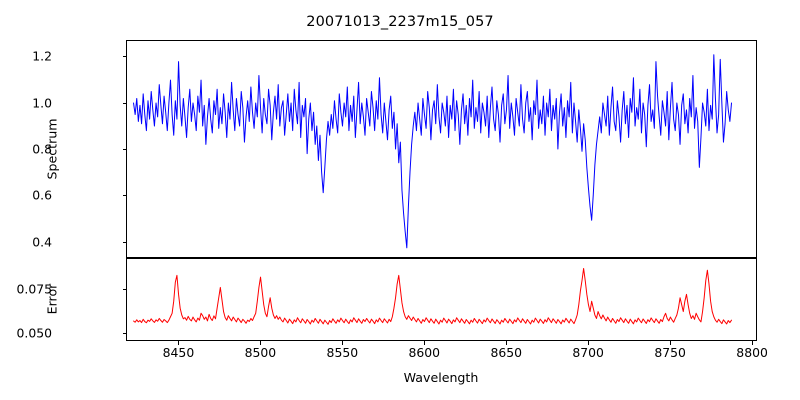  I want to click on yticks-error-1: 0.075, so click(34, 289).